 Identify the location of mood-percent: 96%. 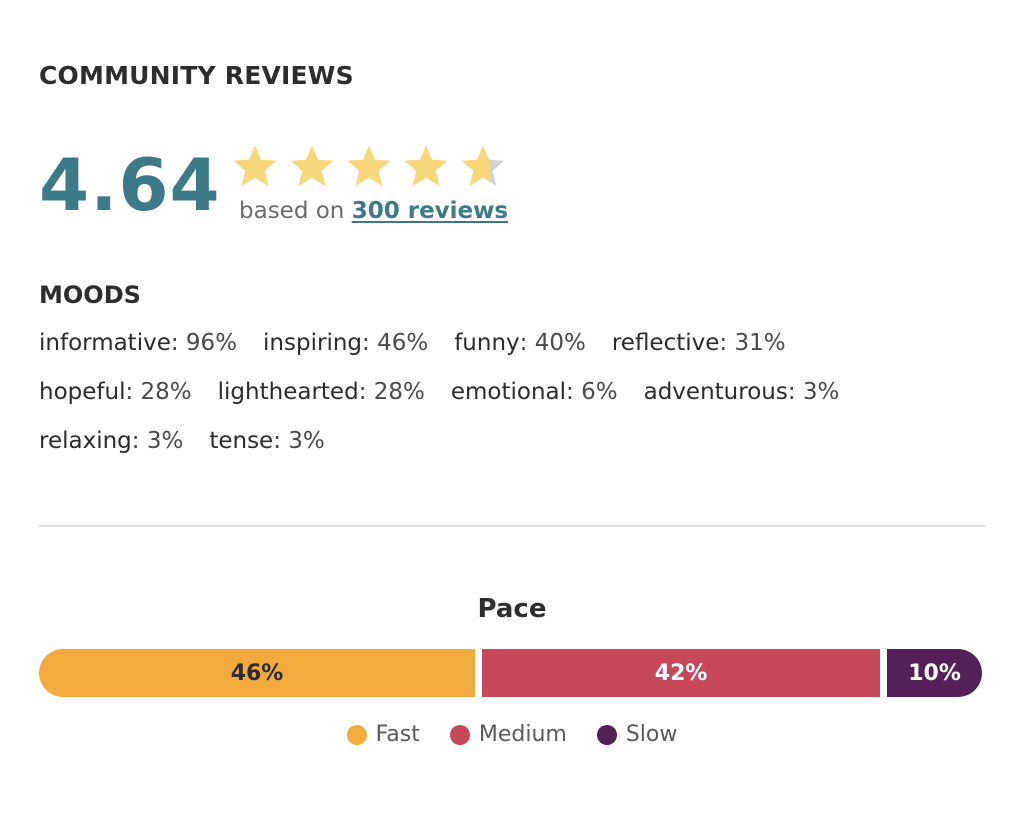
(211, 343).